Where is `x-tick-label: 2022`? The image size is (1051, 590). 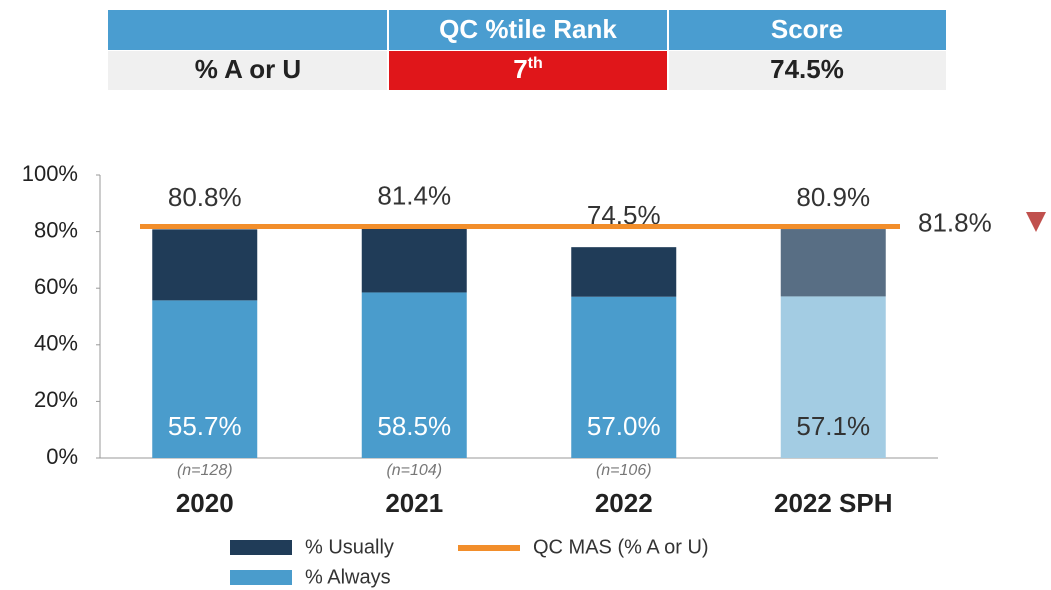
x-tick-label: 2022 is located at coordinates (624, 503).